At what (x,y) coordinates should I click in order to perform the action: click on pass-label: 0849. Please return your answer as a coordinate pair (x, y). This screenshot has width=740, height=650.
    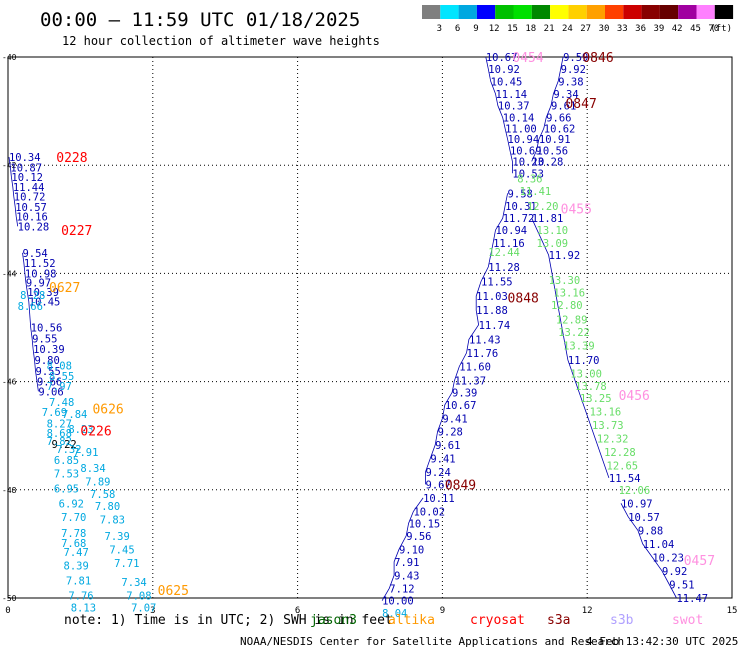
    Looking at the image, I should click on (460, 485).